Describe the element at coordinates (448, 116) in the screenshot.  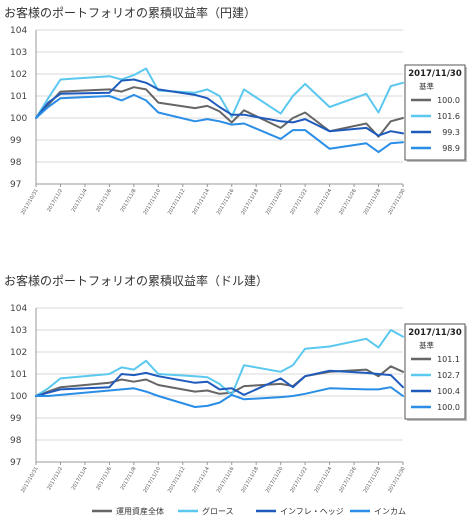
I see `value-box-value: 101.6` at that location.